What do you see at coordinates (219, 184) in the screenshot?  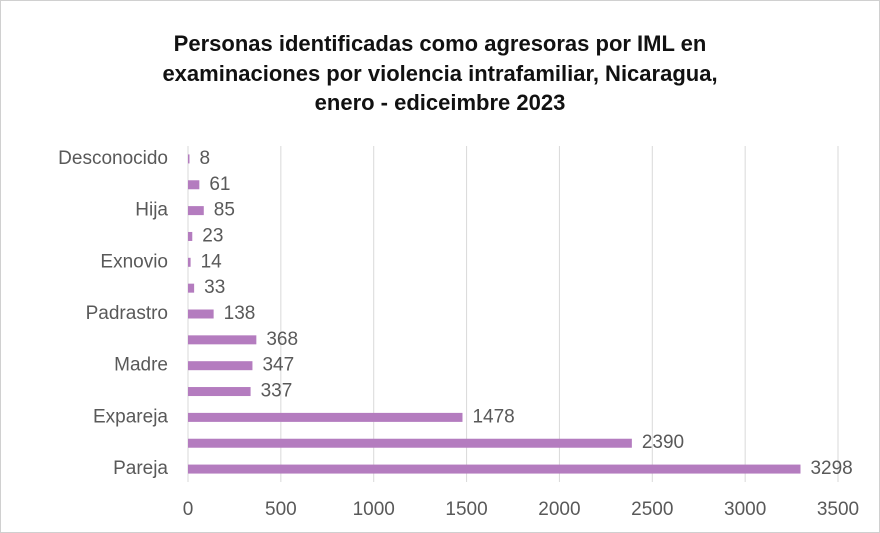 I see `data-label: 61` at bounding box center [219, 184].